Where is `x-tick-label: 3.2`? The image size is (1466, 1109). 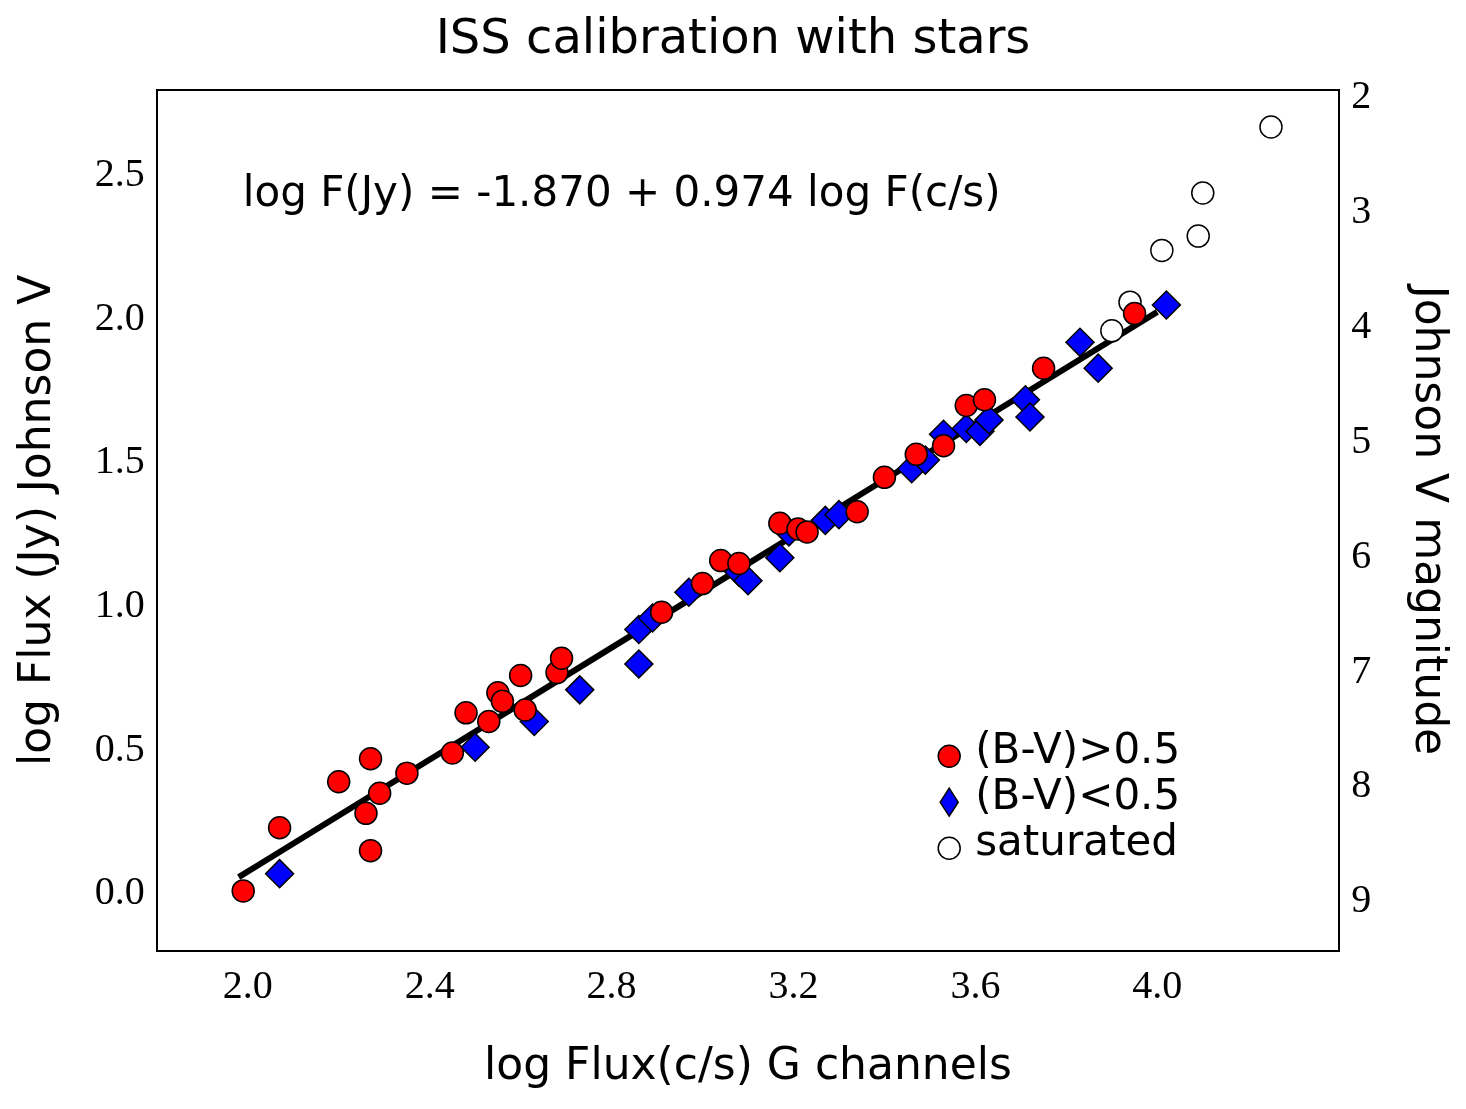 x-tick-label: 3.2 is located at coordinates (793, 984).